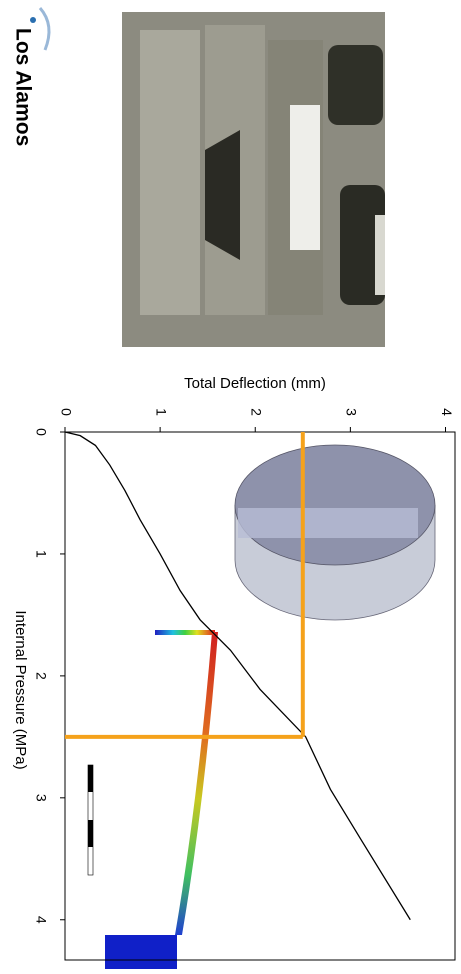 The image size is (461, 974). What do you see at coordinates (41, 432) in the screenshot?
I see `x-tick-label: 0` at bounding box center [41, 432].